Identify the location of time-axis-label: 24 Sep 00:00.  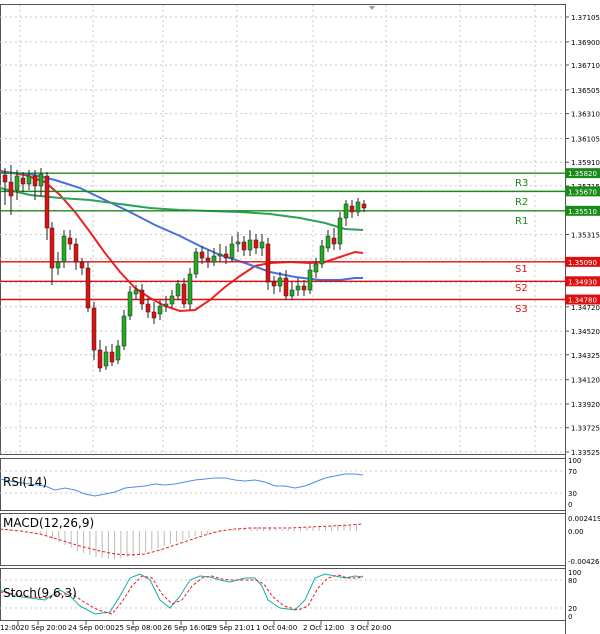
(91, 628).